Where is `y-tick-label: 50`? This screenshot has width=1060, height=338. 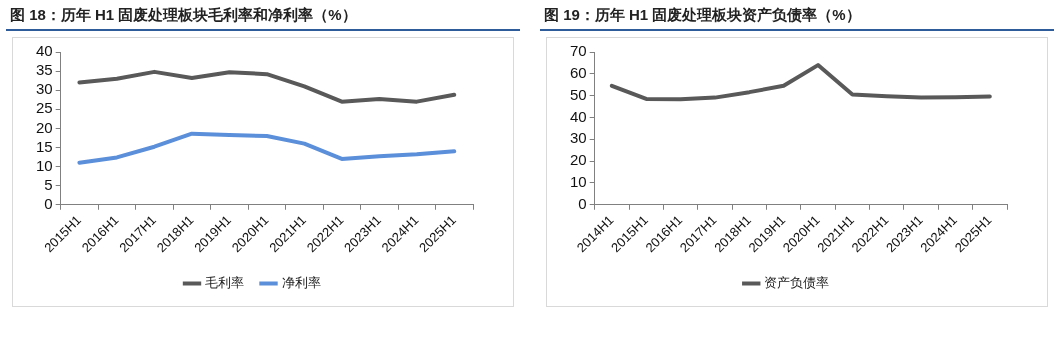 y-tick-label: 50 is located at coordinates (578, 94).